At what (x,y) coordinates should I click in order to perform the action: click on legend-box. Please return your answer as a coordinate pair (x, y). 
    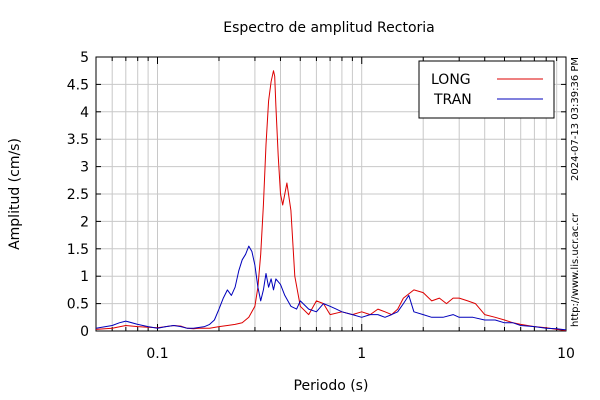
    Looking at the image, I should click on (486, 89).